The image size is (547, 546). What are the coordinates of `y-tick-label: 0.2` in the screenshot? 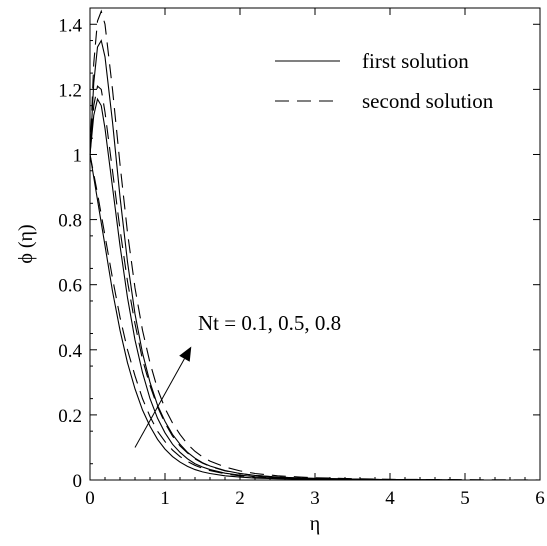 It's located at (70, 416).